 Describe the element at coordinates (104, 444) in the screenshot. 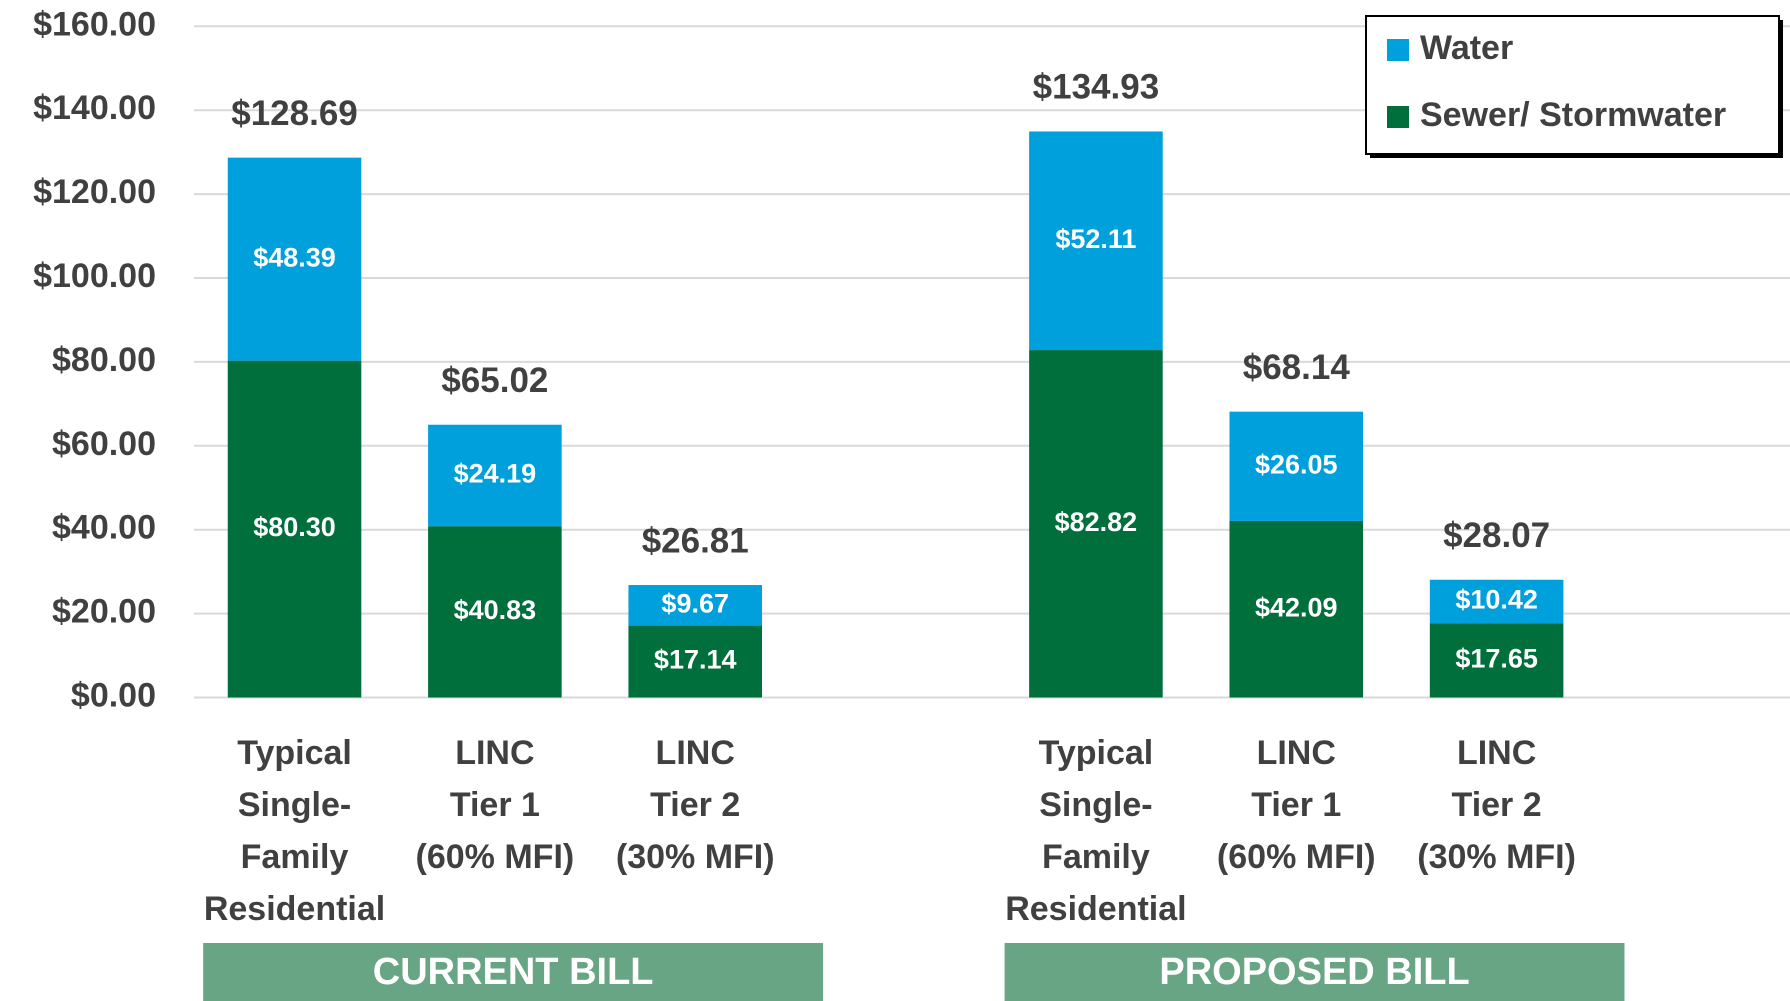

I see `y-tick-label: $60.00` at that location.